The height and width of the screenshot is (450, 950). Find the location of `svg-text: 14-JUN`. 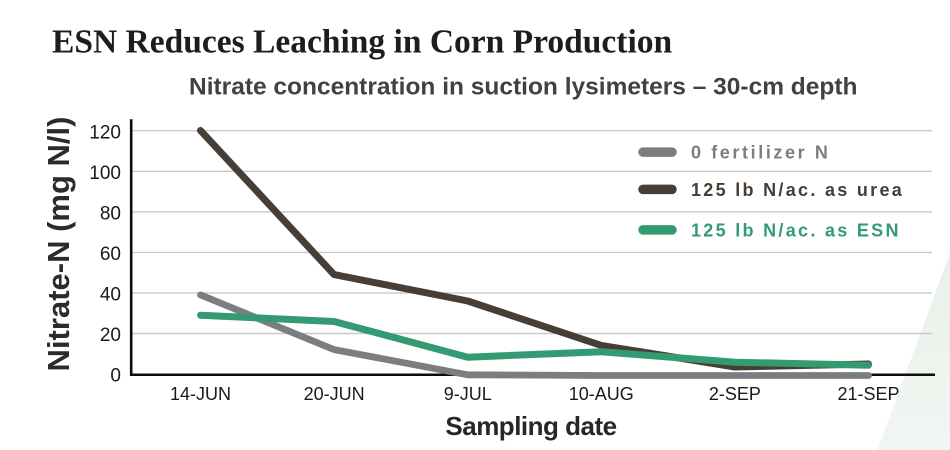

svg-text: 14-JUN is located at coordinates (200, 394).